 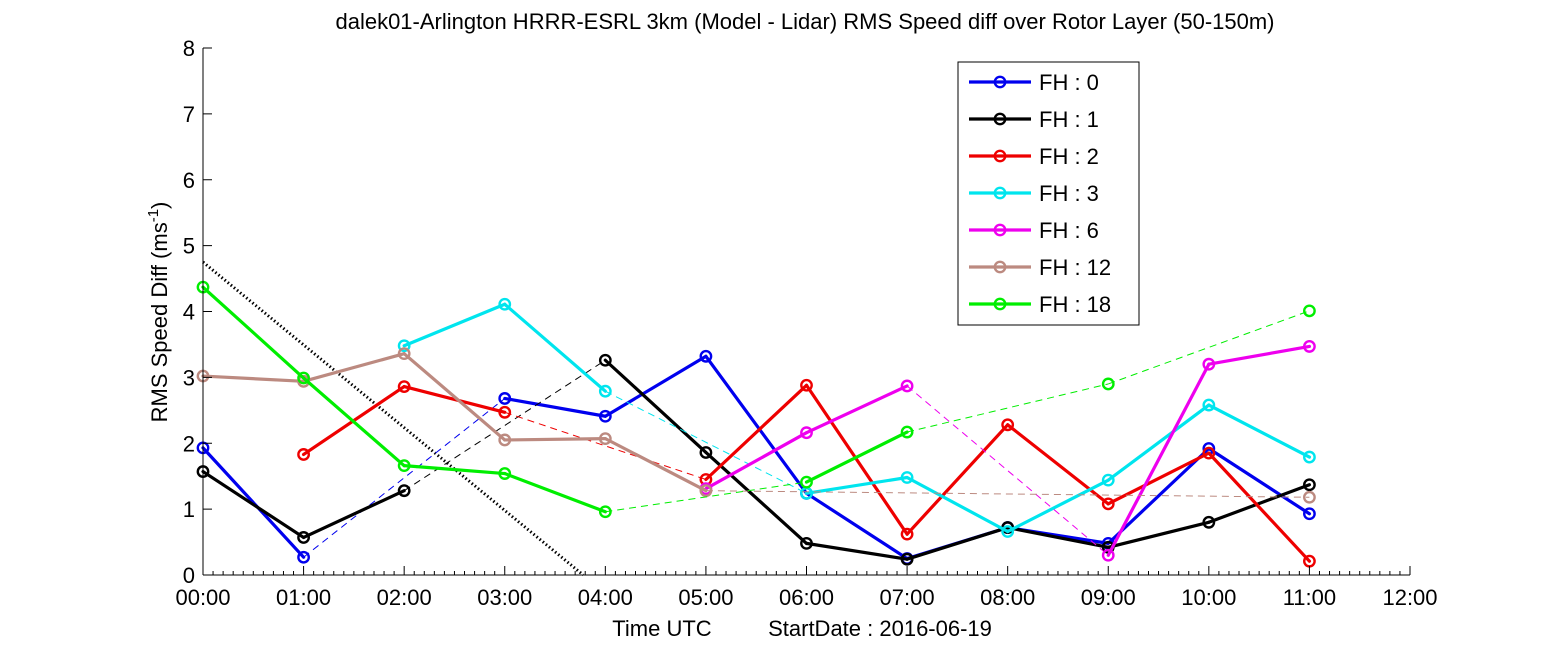 What do you see at coordinates (189, 114) in the screenshot?
I see `y-tick-label: 7` at bounding box center [189, 114].